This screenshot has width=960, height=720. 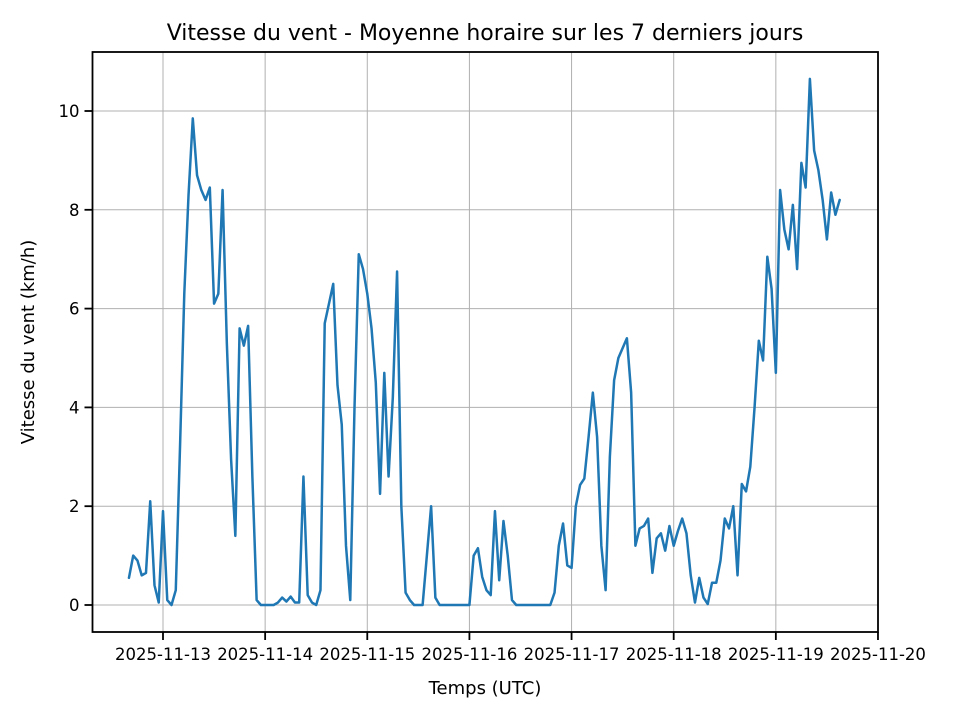 I want to click on x-tick-label: 2025-11-13, so click(x=163, y=654).